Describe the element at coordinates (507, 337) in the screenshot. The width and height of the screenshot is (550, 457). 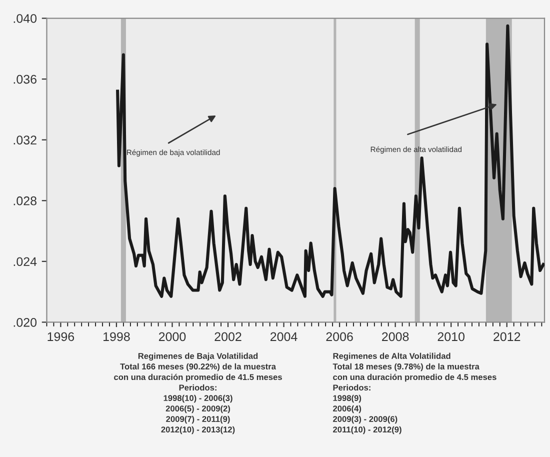
I see `x-tick-label: 2012` at that location.